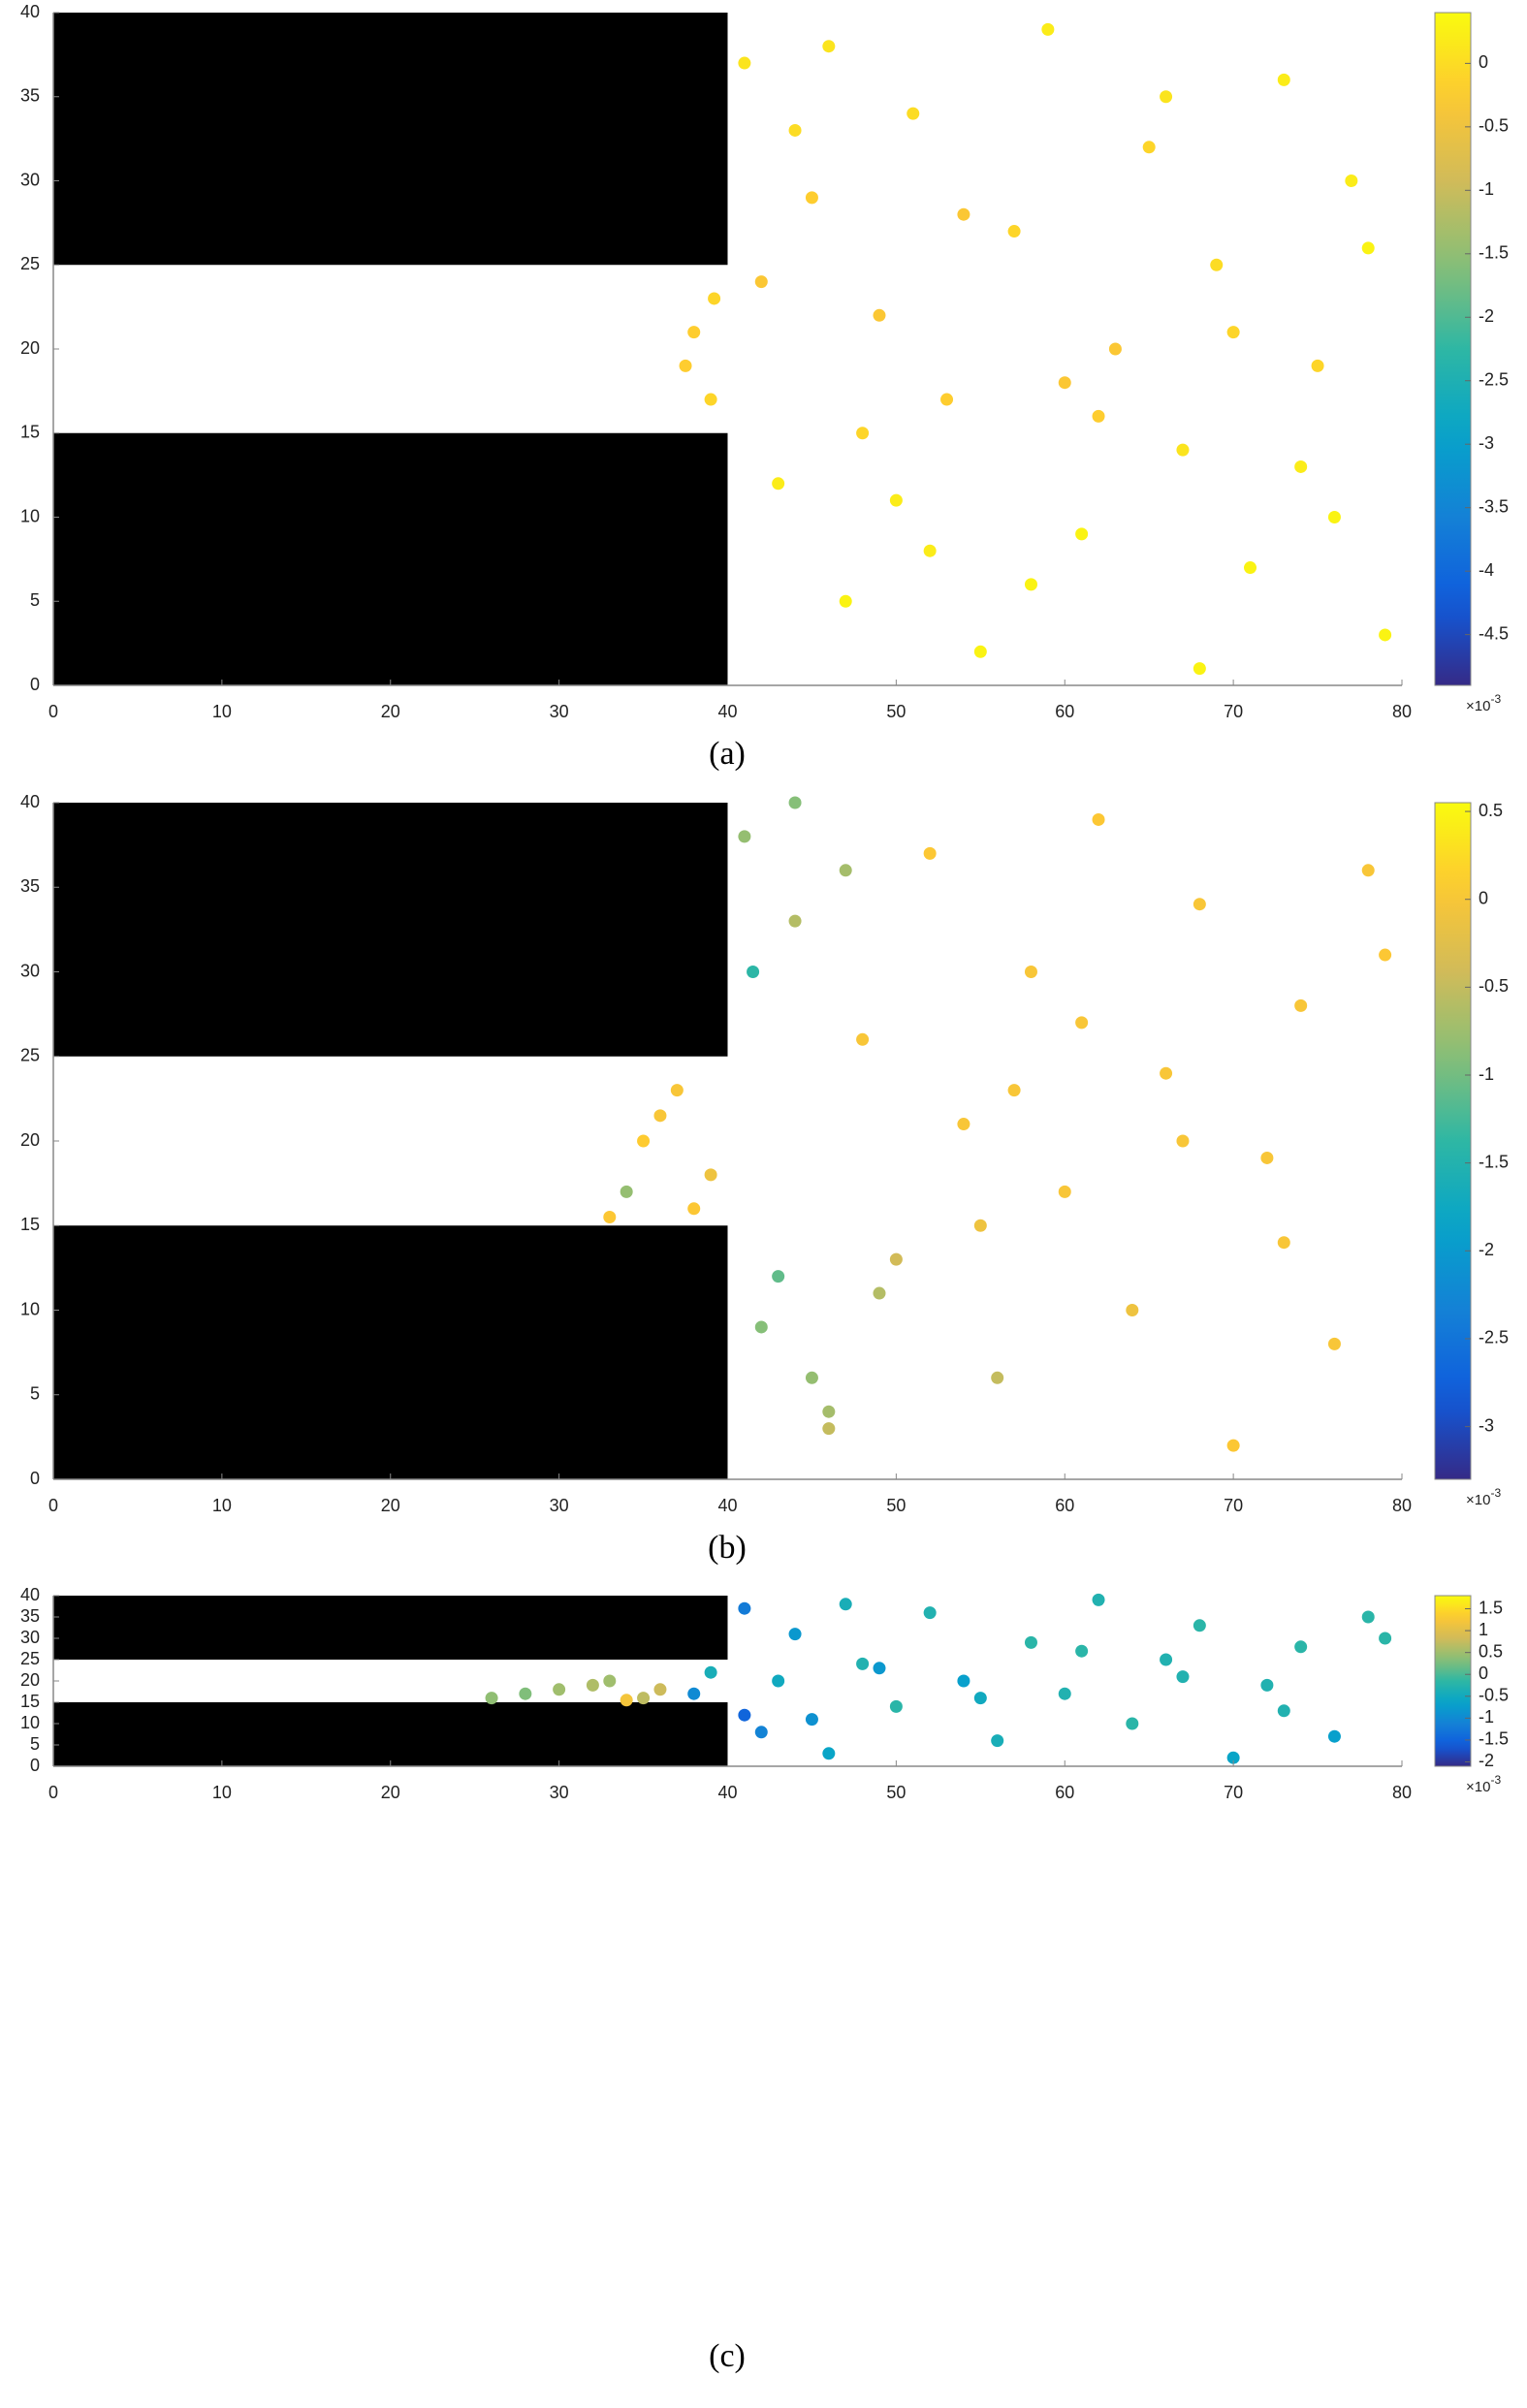 The width and height of the screenshot is (1527, 2408). I want to click on y-tick-label: 15, so click(30, 1224).